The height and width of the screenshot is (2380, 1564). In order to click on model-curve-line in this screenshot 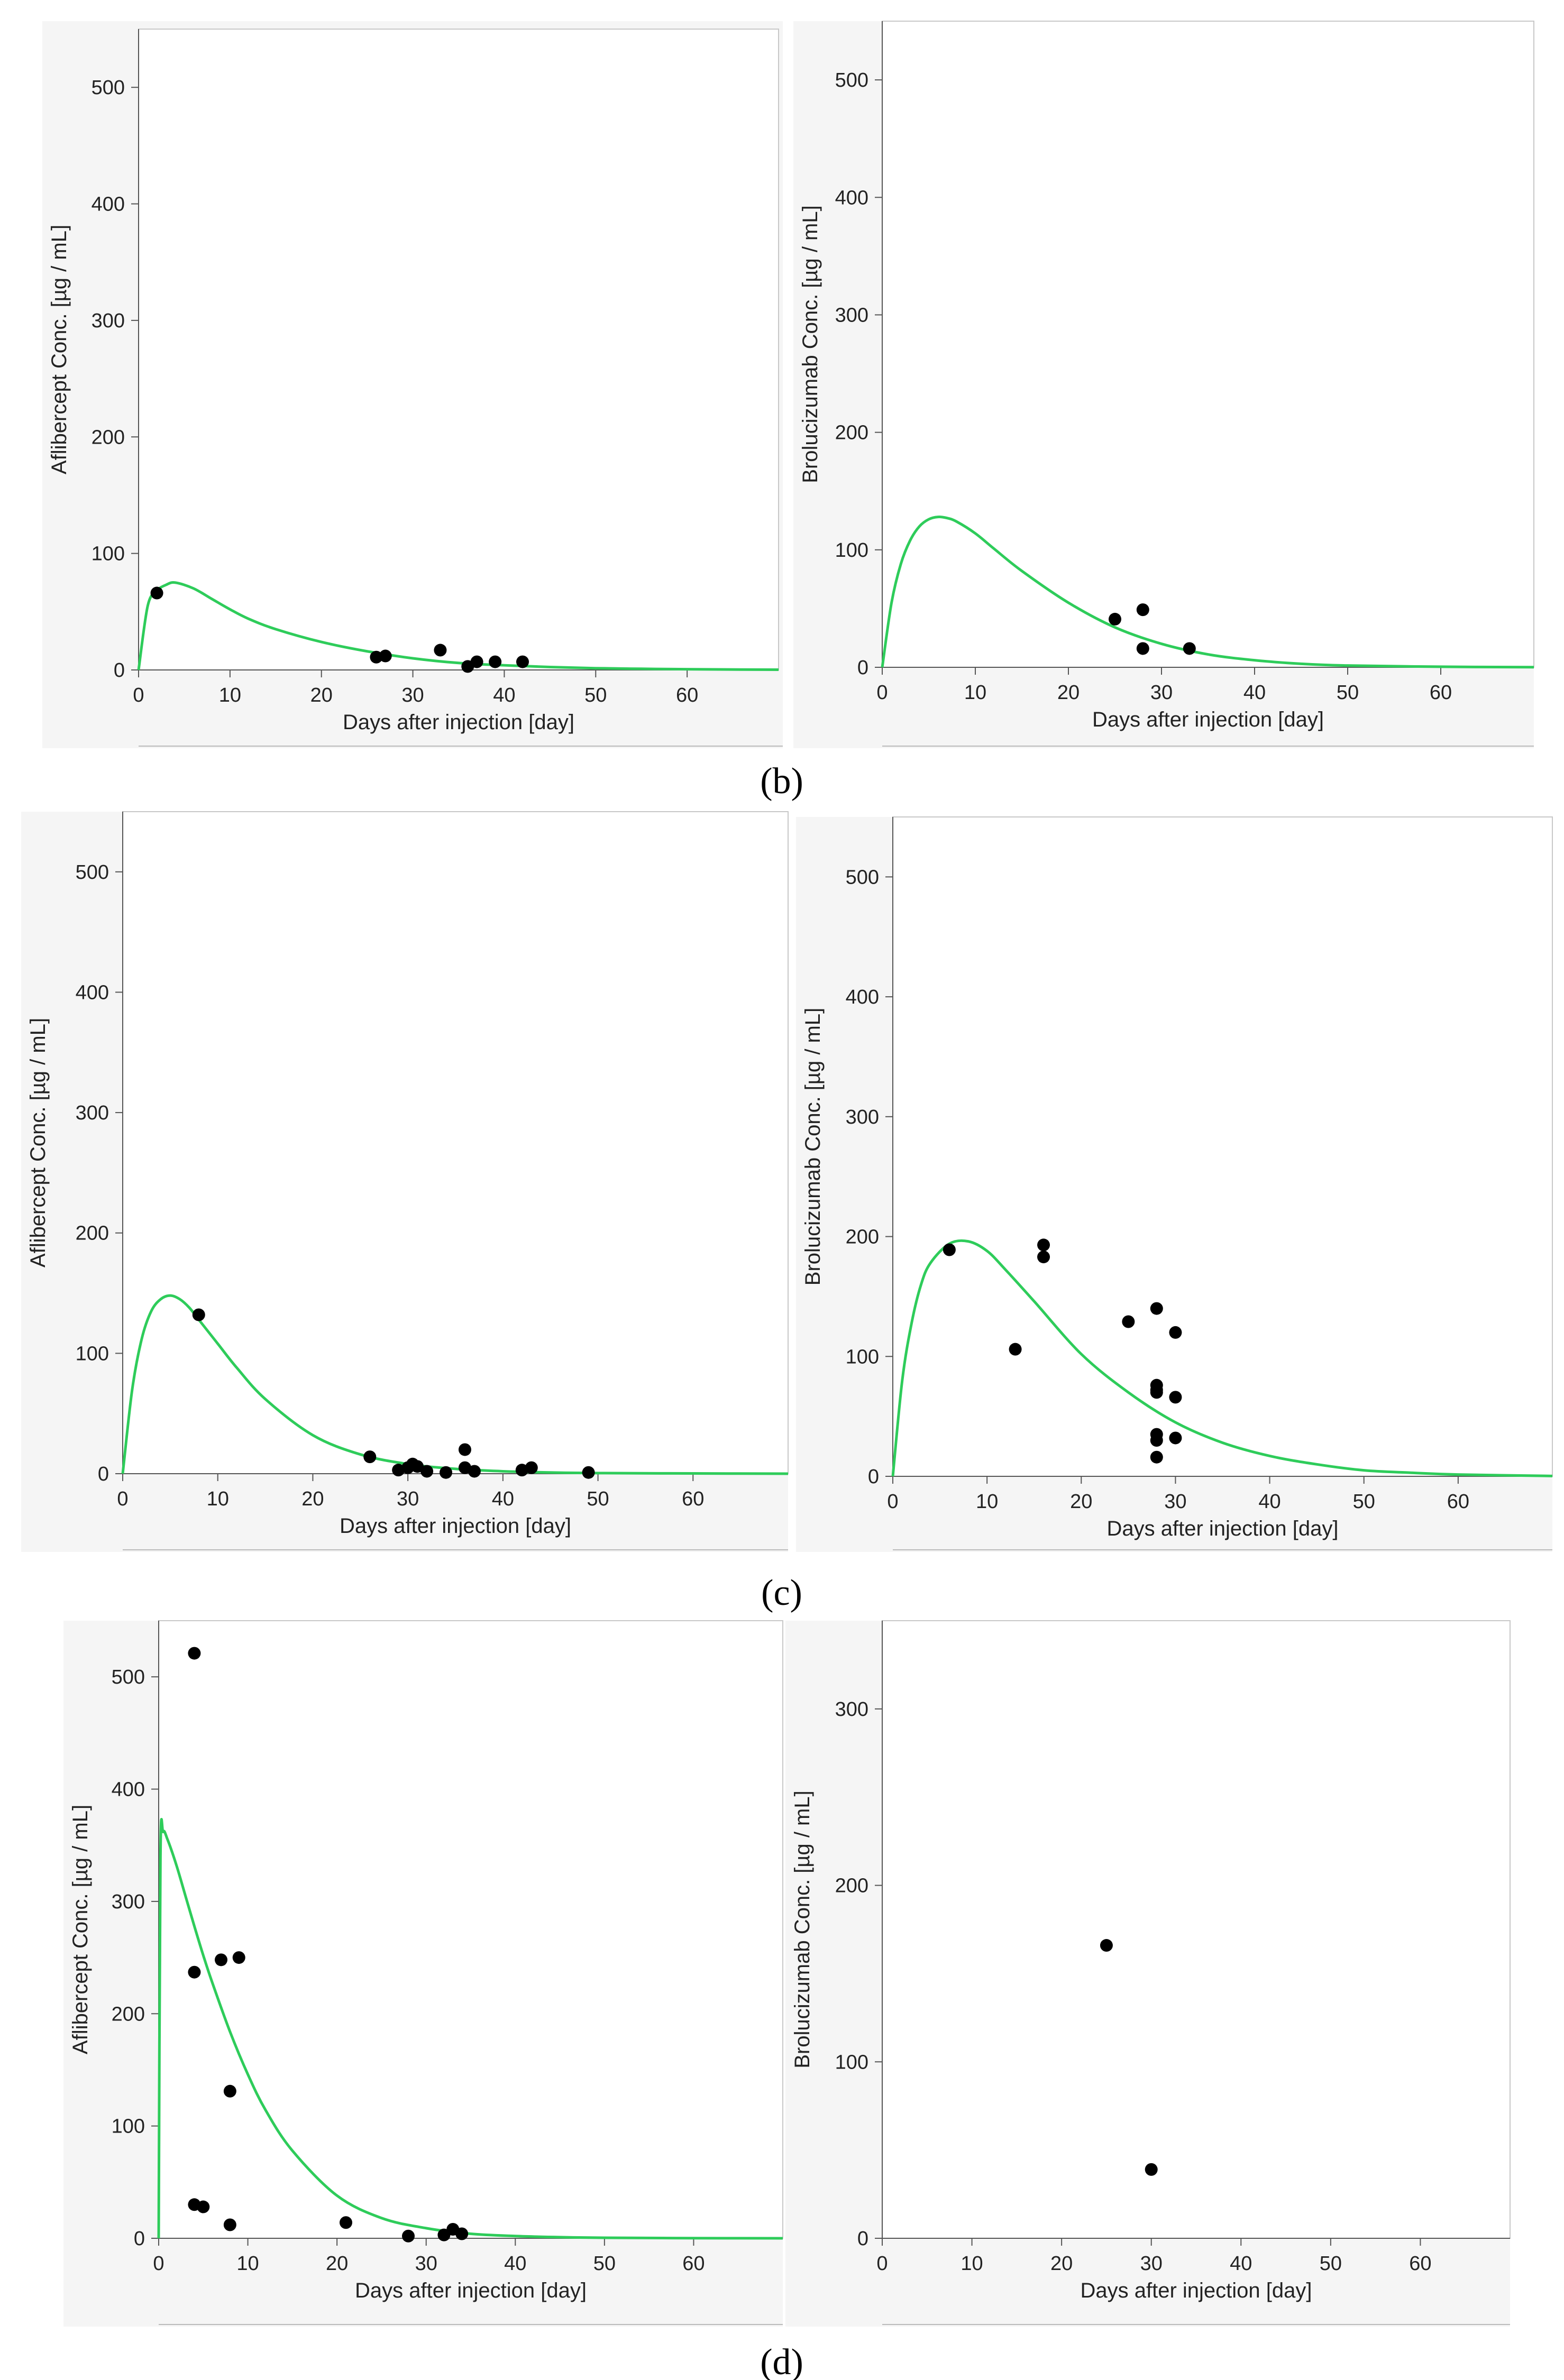, I will do `click(458, 626)`.